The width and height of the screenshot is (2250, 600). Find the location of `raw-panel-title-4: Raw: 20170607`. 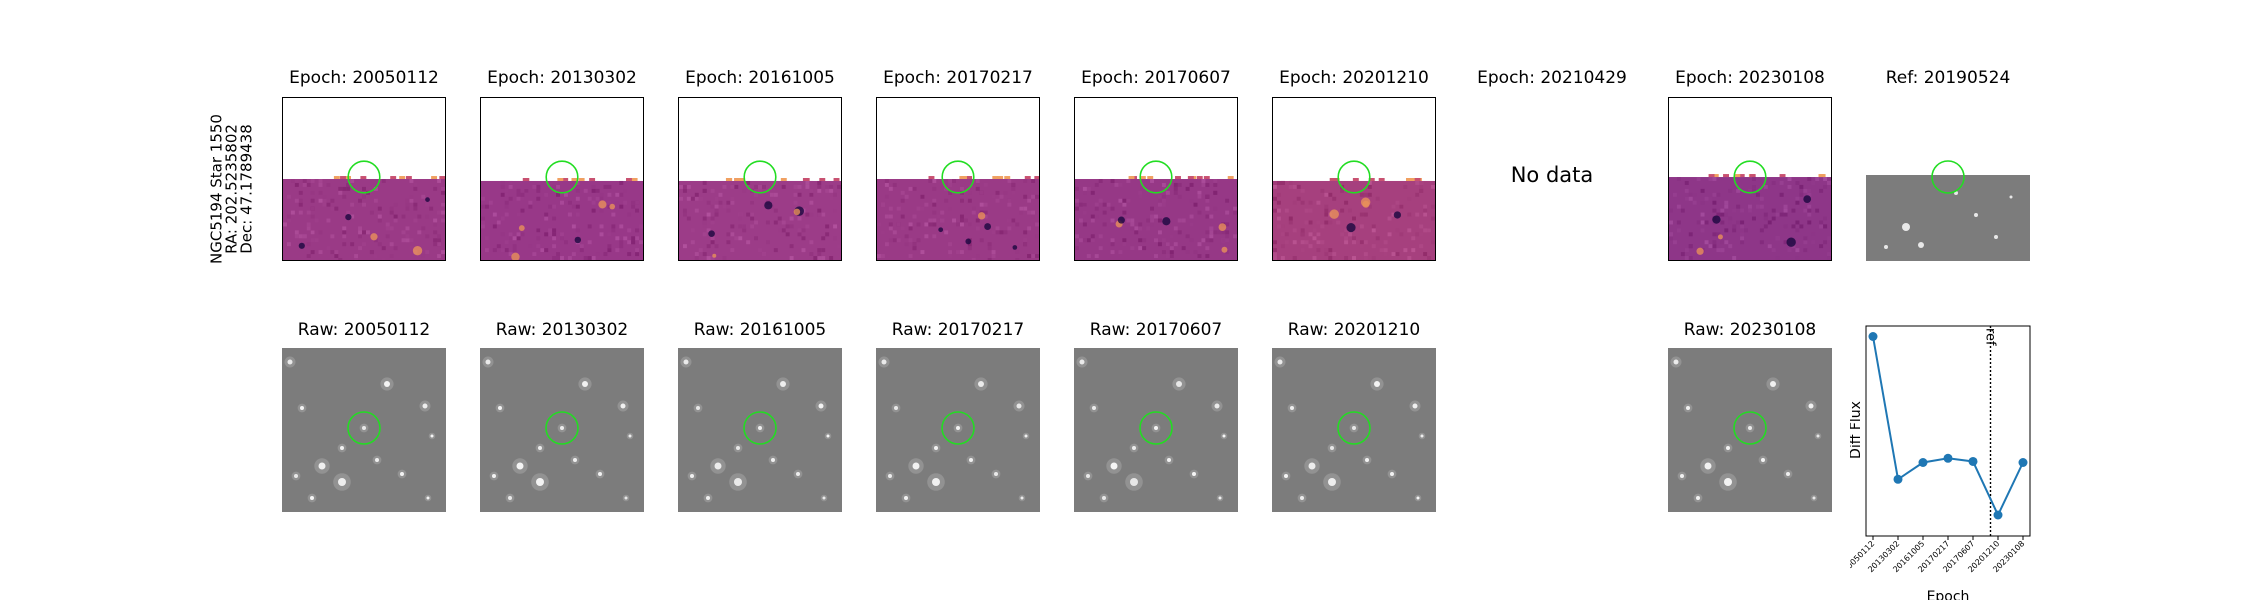

raw-panel-title-4: Raw: 20170607 is located at coordinates (1156, 330).